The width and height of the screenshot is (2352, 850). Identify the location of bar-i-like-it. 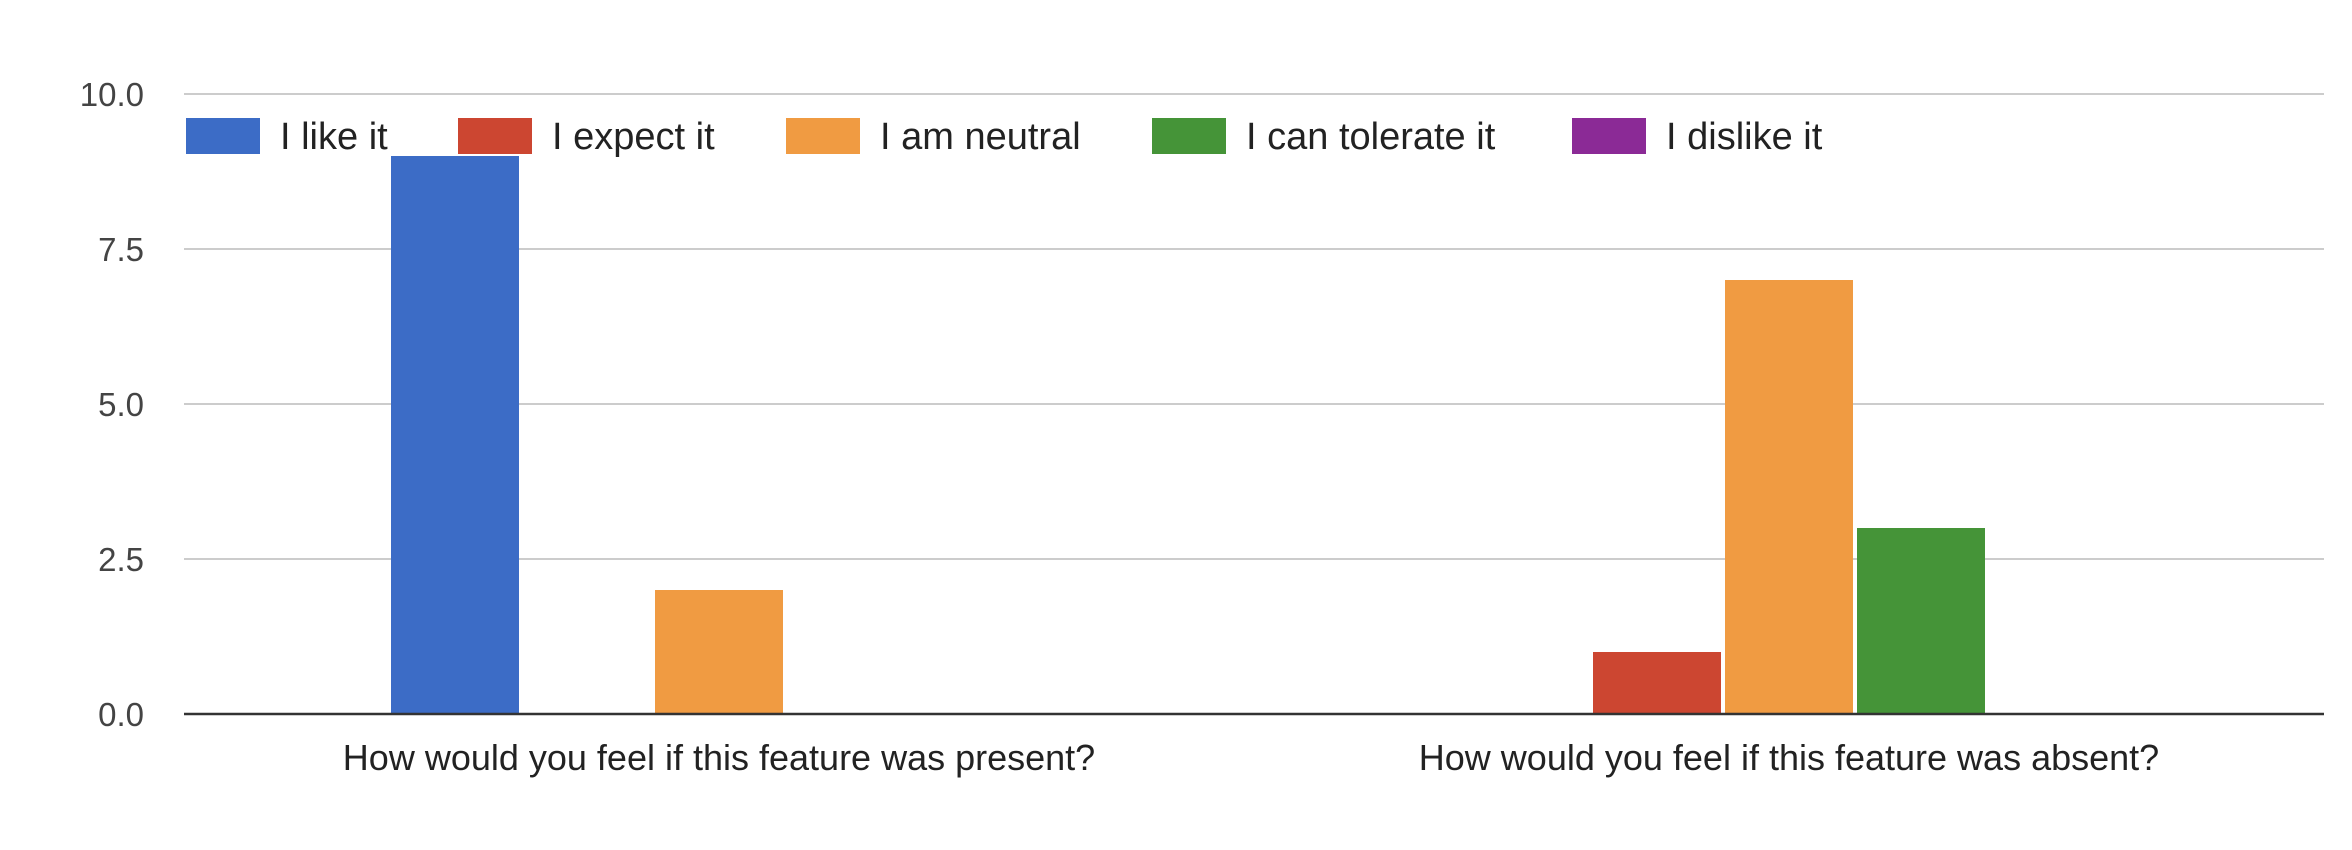
(455, 435).